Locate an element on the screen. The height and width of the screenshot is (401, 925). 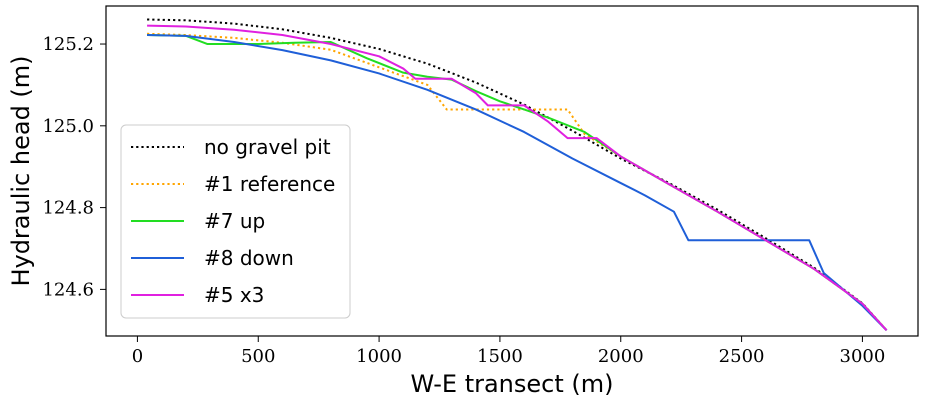
x-tick-label: 2000 is located at coordinates (621, 356).